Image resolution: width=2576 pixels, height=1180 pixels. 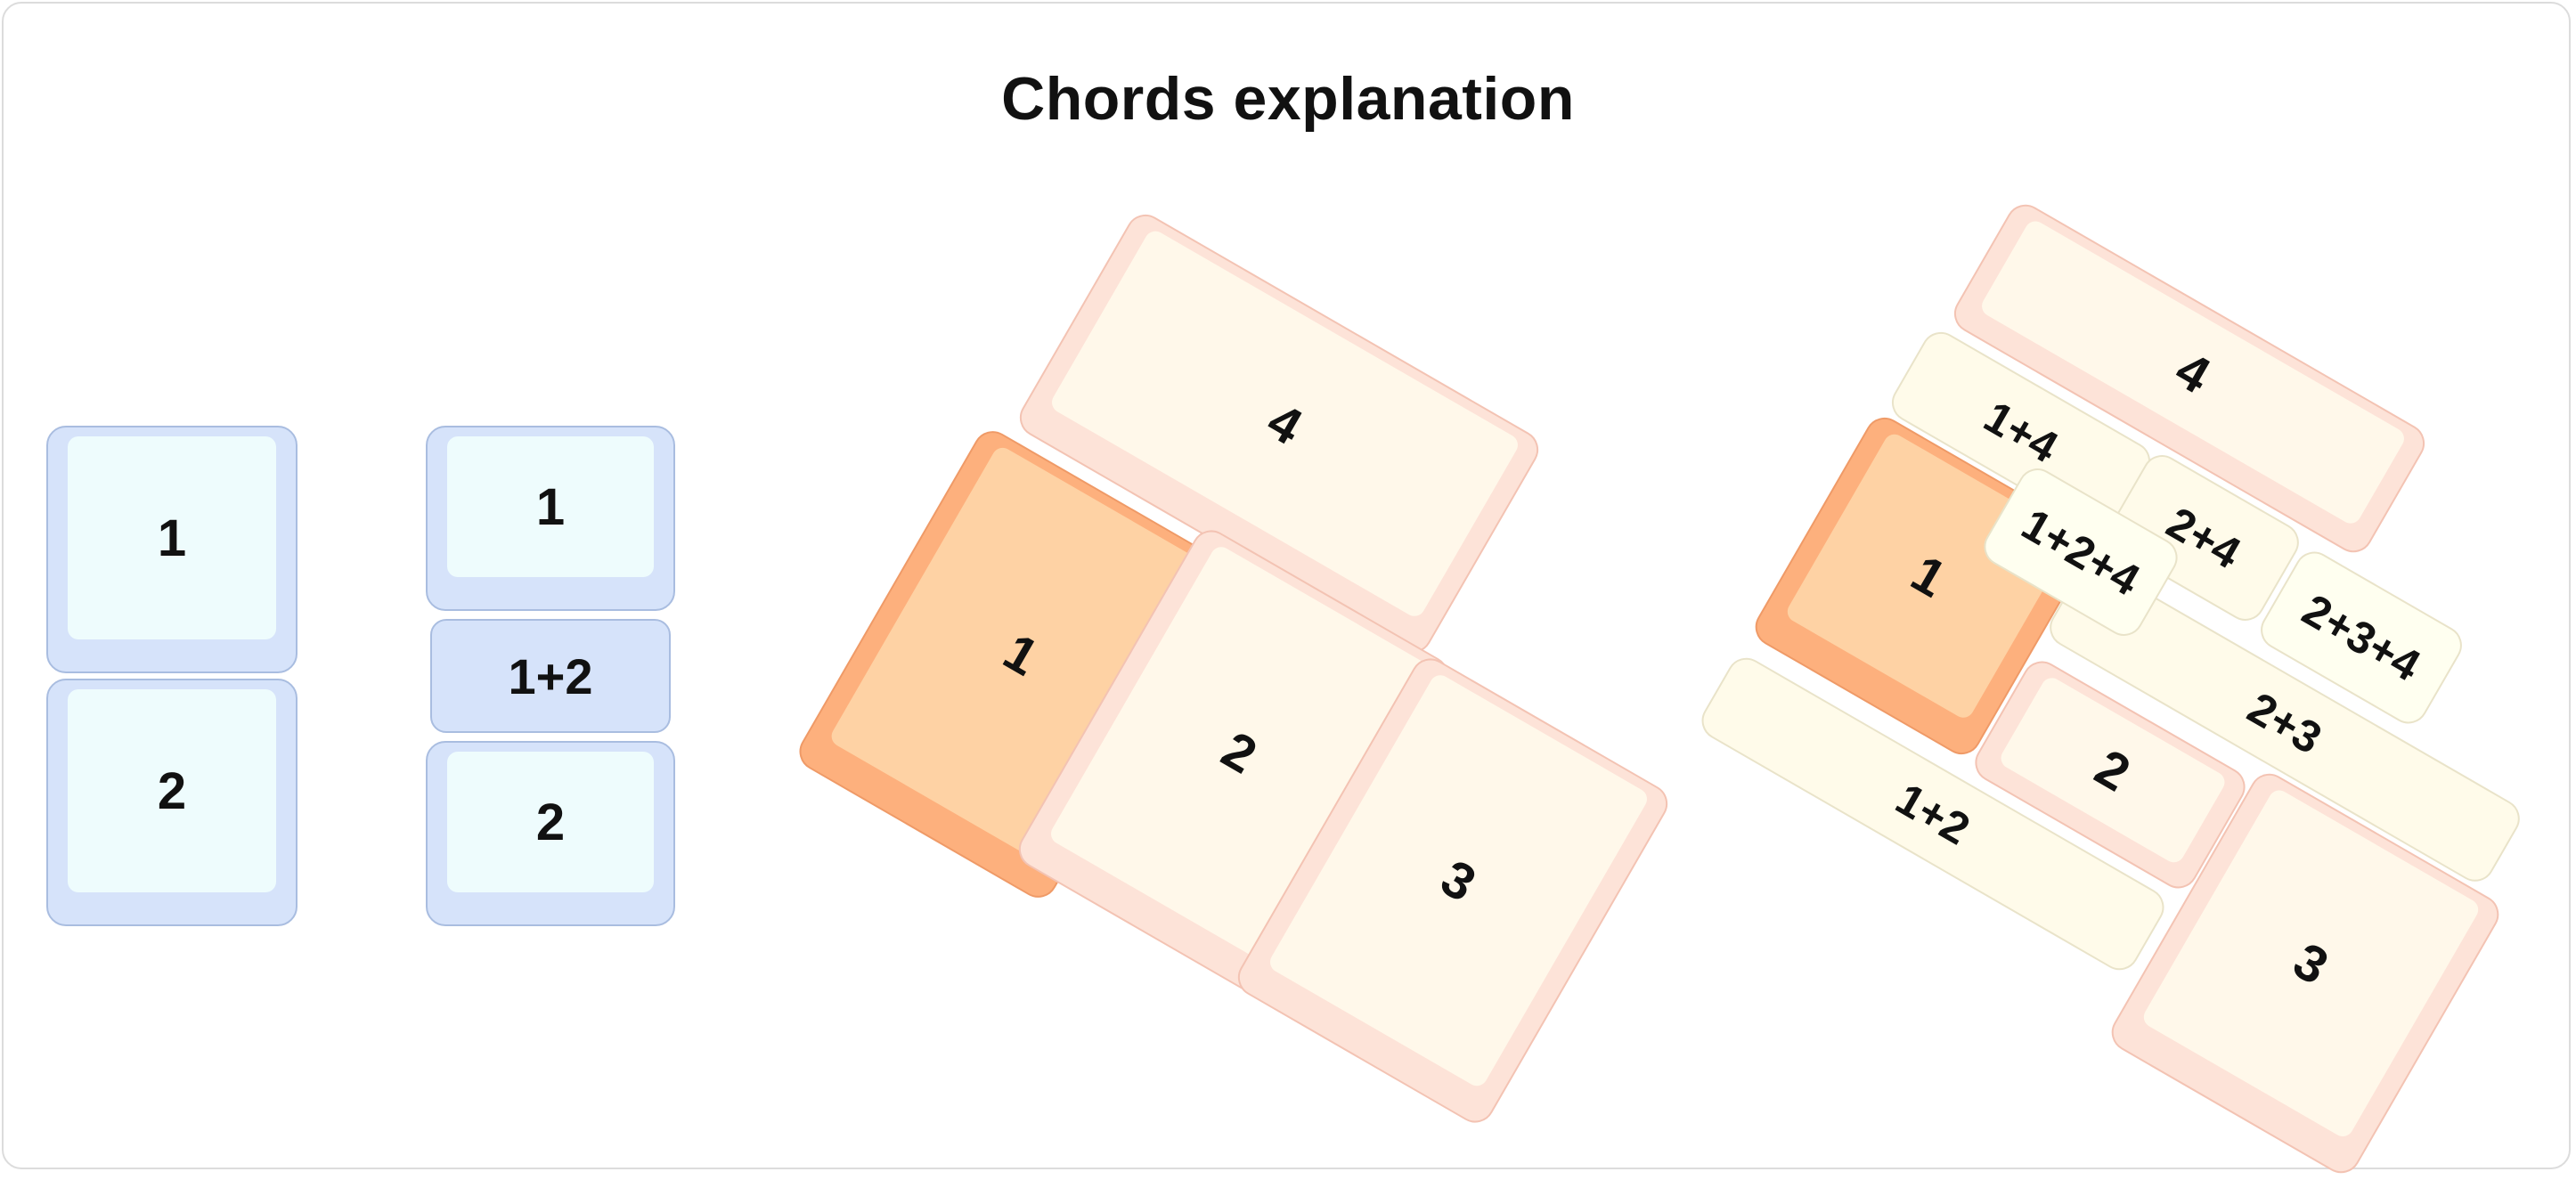 I want to click on page-title: Chords explanation, so click(x=1288, y=99).